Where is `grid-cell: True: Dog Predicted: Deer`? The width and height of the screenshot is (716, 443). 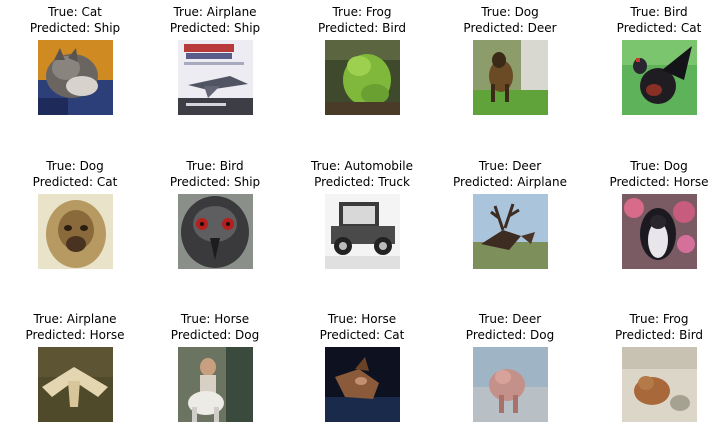
grid-cell: True: Dog Predicted: Deer is located at coordinates (510, 64).